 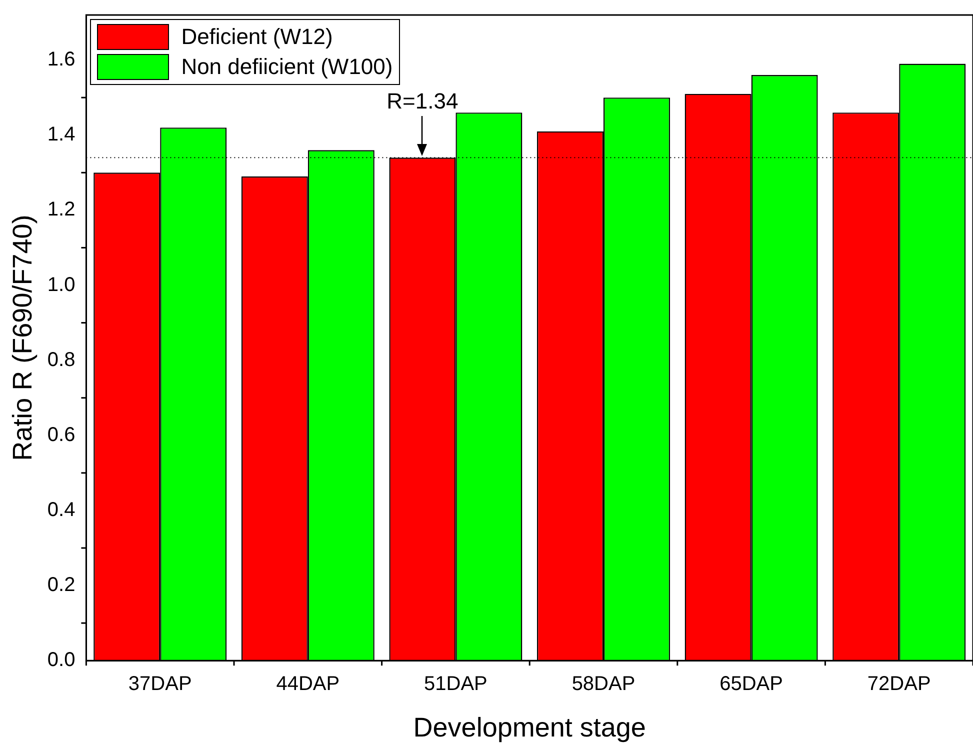 What do you see at coordinates (61, 359) in the screenshot?
I see `y-tick-label: 0.8` at bounding box center [61, 359].